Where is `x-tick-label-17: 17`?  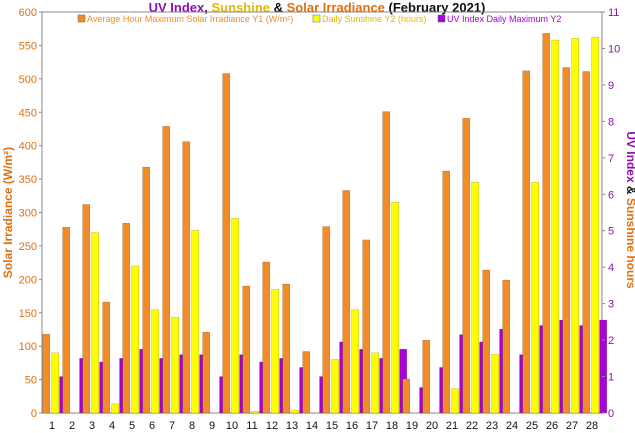 x-tick-label-17: 17 is located at coordinates (372, 426).